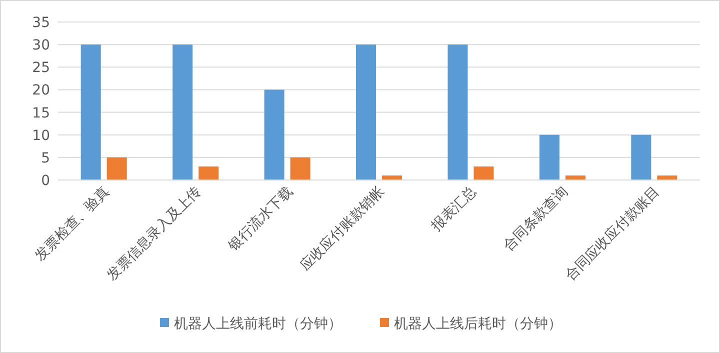 Image resolution: width=720 pixels, height=353 pixels. What do you see at coordinates (478, 324) in the screenshot?
I see `legend-label: 机器人上线后耗时（分钟）` at bounding box center [478, 324].